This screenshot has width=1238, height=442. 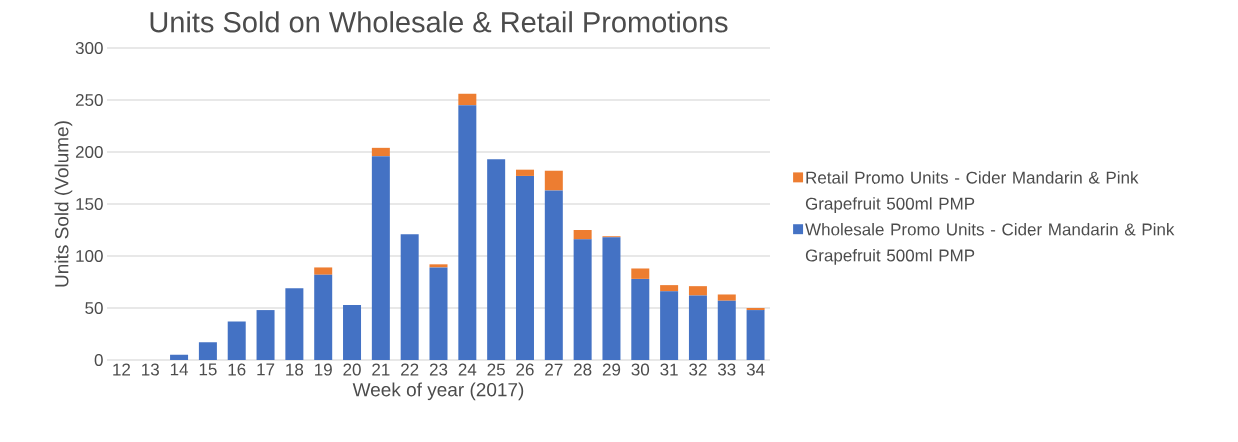 I want to click on chart-title: Units Sold on Wholesale & Retail Promotions, so click(x=439, y=22).